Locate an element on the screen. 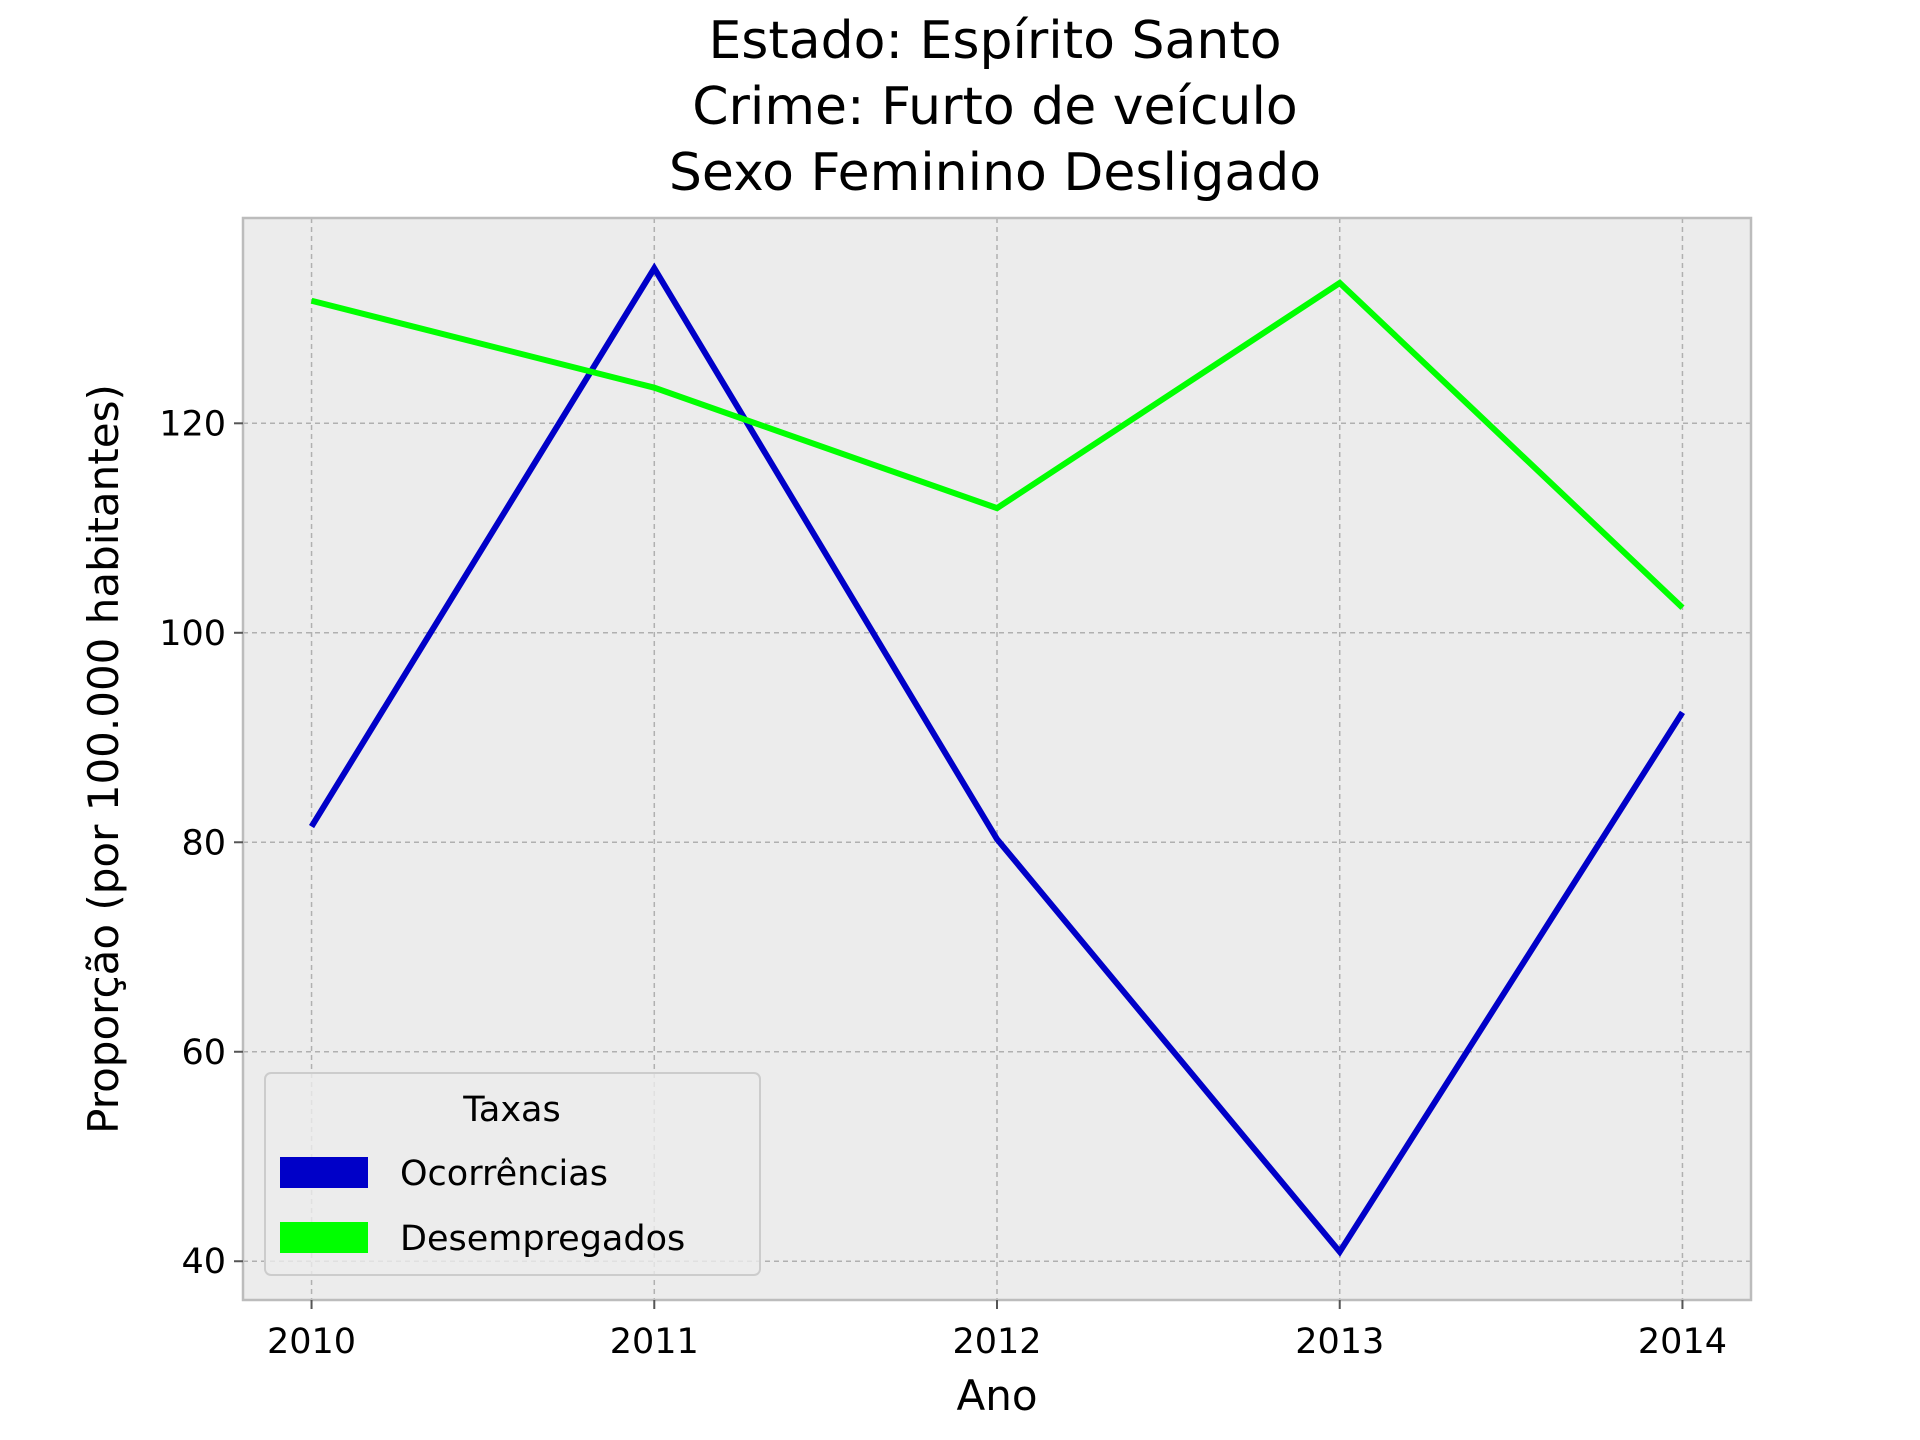 The width and height of the screenshot is (1920, 1440). y-tick-label: 100 is located at coordinates (192, 634).